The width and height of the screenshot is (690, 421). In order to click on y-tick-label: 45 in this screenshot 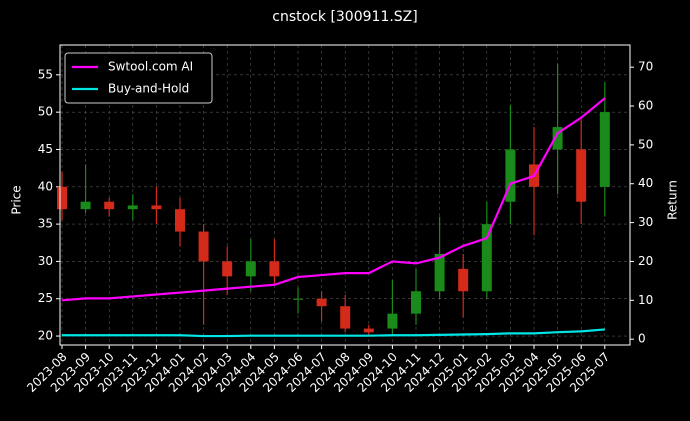, I will do `click(45, 149)`.